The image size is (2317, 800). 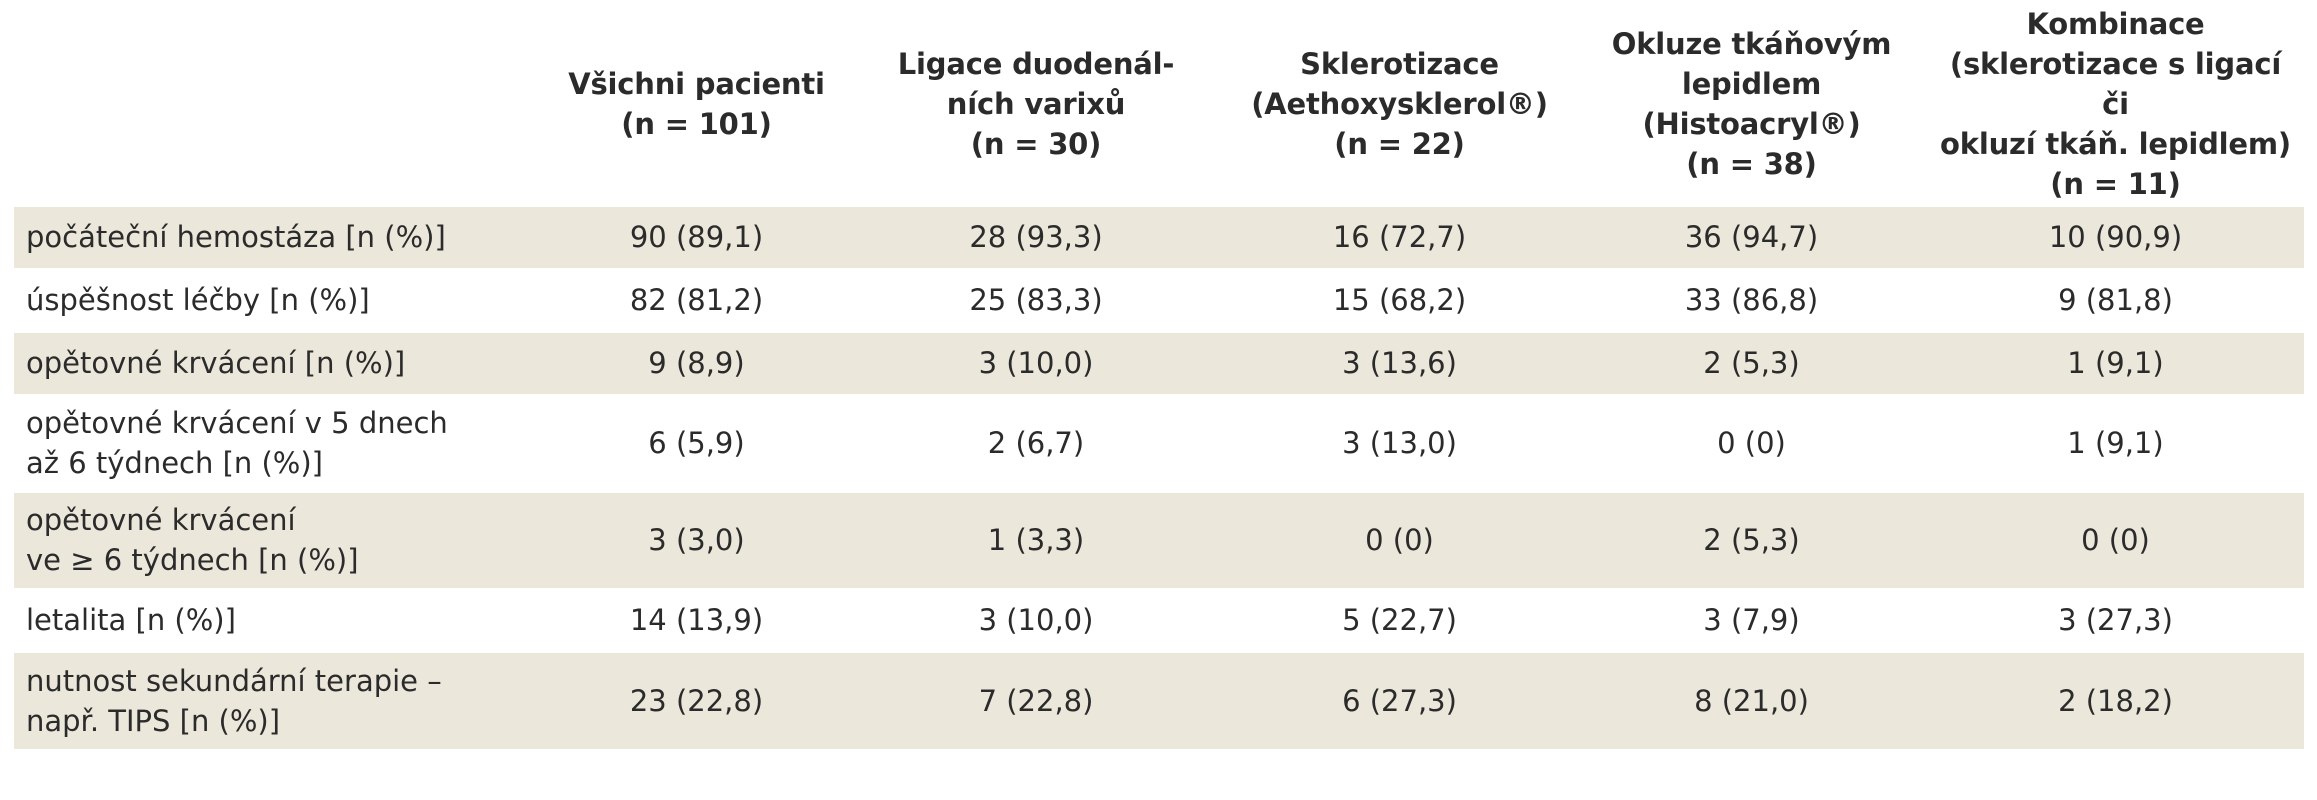 I want to click on table-cell: 3 (13,6), so click(x=1399, y=362).